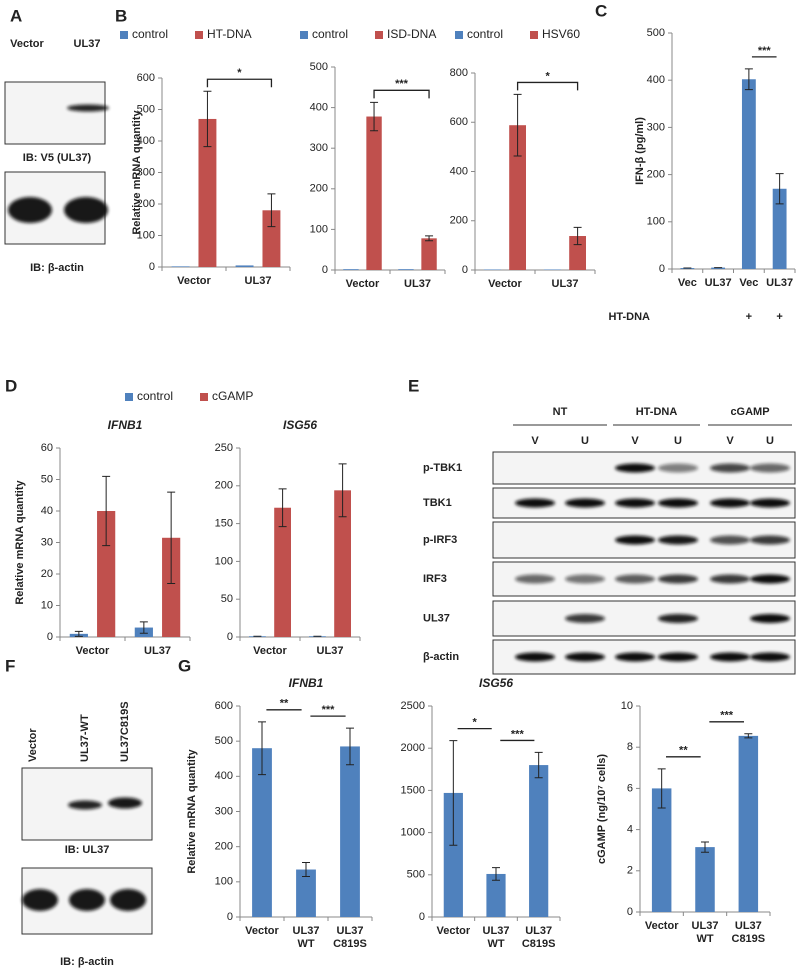 The height and width of the screenshot is (980, 800). Describe the element at coordinates (413, 748) in the screenshot. I see `y-tick-label: 2000` at that location.